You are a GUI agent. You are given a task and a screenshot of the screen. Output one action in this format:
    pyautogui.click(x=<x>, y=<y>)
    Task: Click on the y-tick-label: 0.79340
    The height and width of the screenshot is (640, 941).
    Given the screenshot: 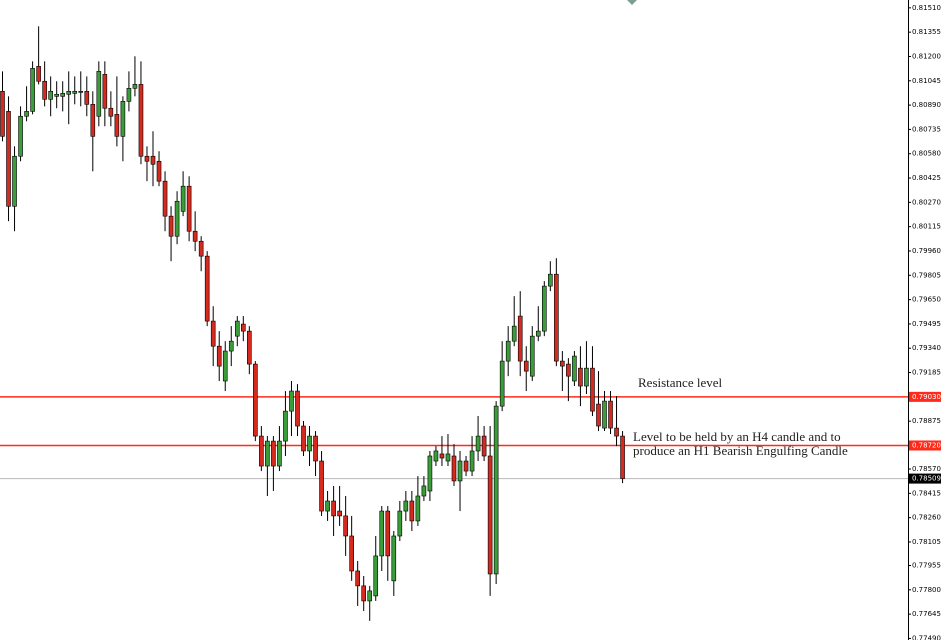 What is the action you would take?
    pyautogui.click(x=926, y=348)
    